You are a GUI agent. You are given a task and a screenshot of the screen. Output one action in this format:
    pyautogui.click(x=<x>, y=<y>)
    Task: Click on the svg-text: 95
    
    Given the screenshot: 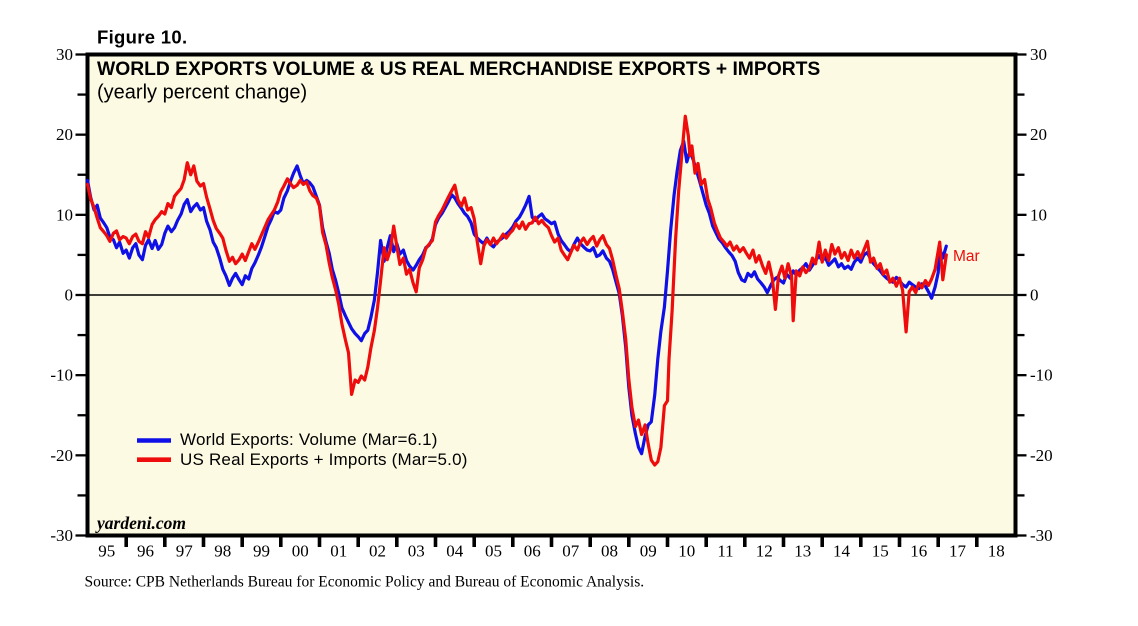 What is the action you would take?
    pyautogui.click(x=106, y=551)
    